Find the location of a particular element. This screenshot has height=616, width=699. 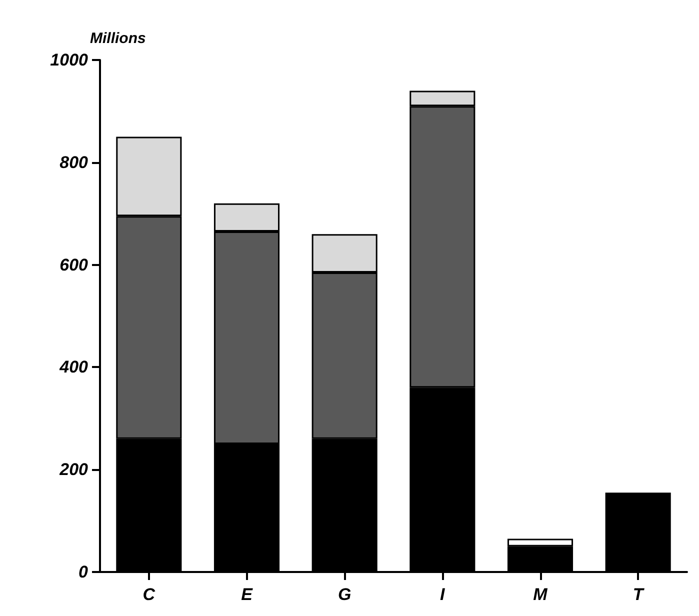

y-tick-label: 400 is located at coordinates (73, 367).